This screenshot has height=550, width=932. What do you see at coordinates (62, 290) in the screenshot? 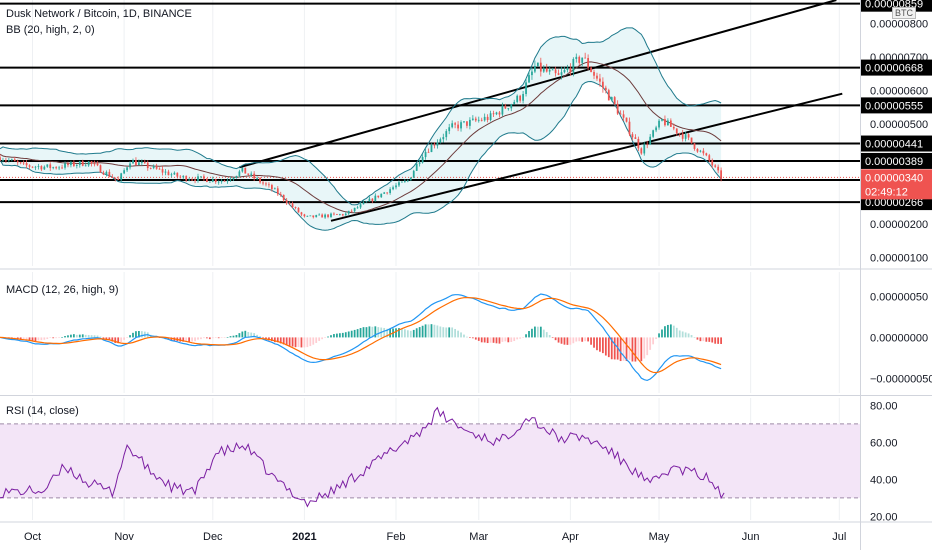
I see `macd-legend: MACD (12, 26, high, 9)` at bounding box center [62, 290].